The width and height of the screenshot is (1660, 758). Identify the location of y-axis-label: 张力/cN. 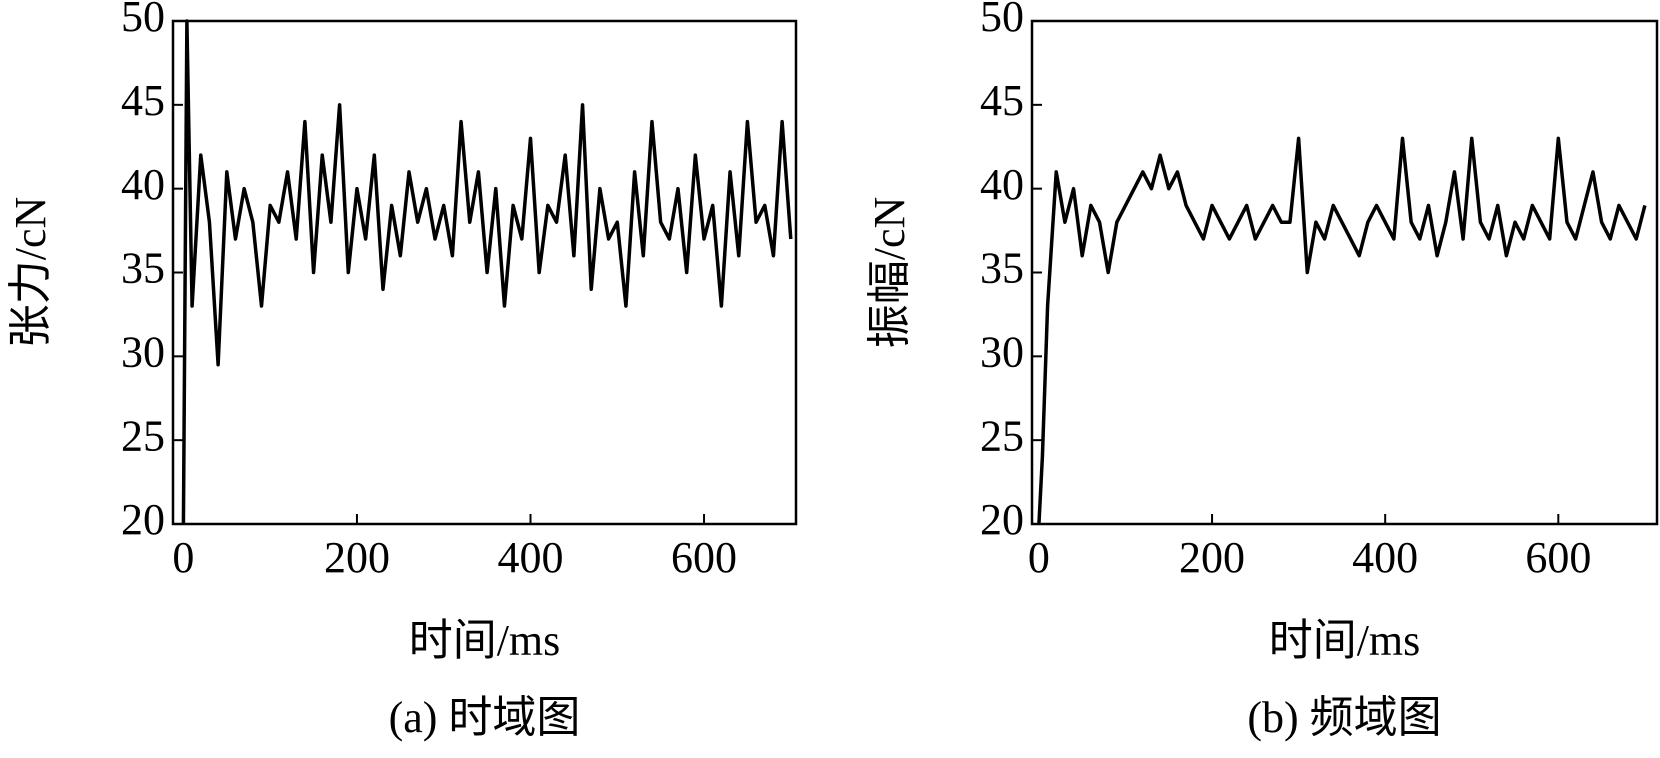
(30, 273).